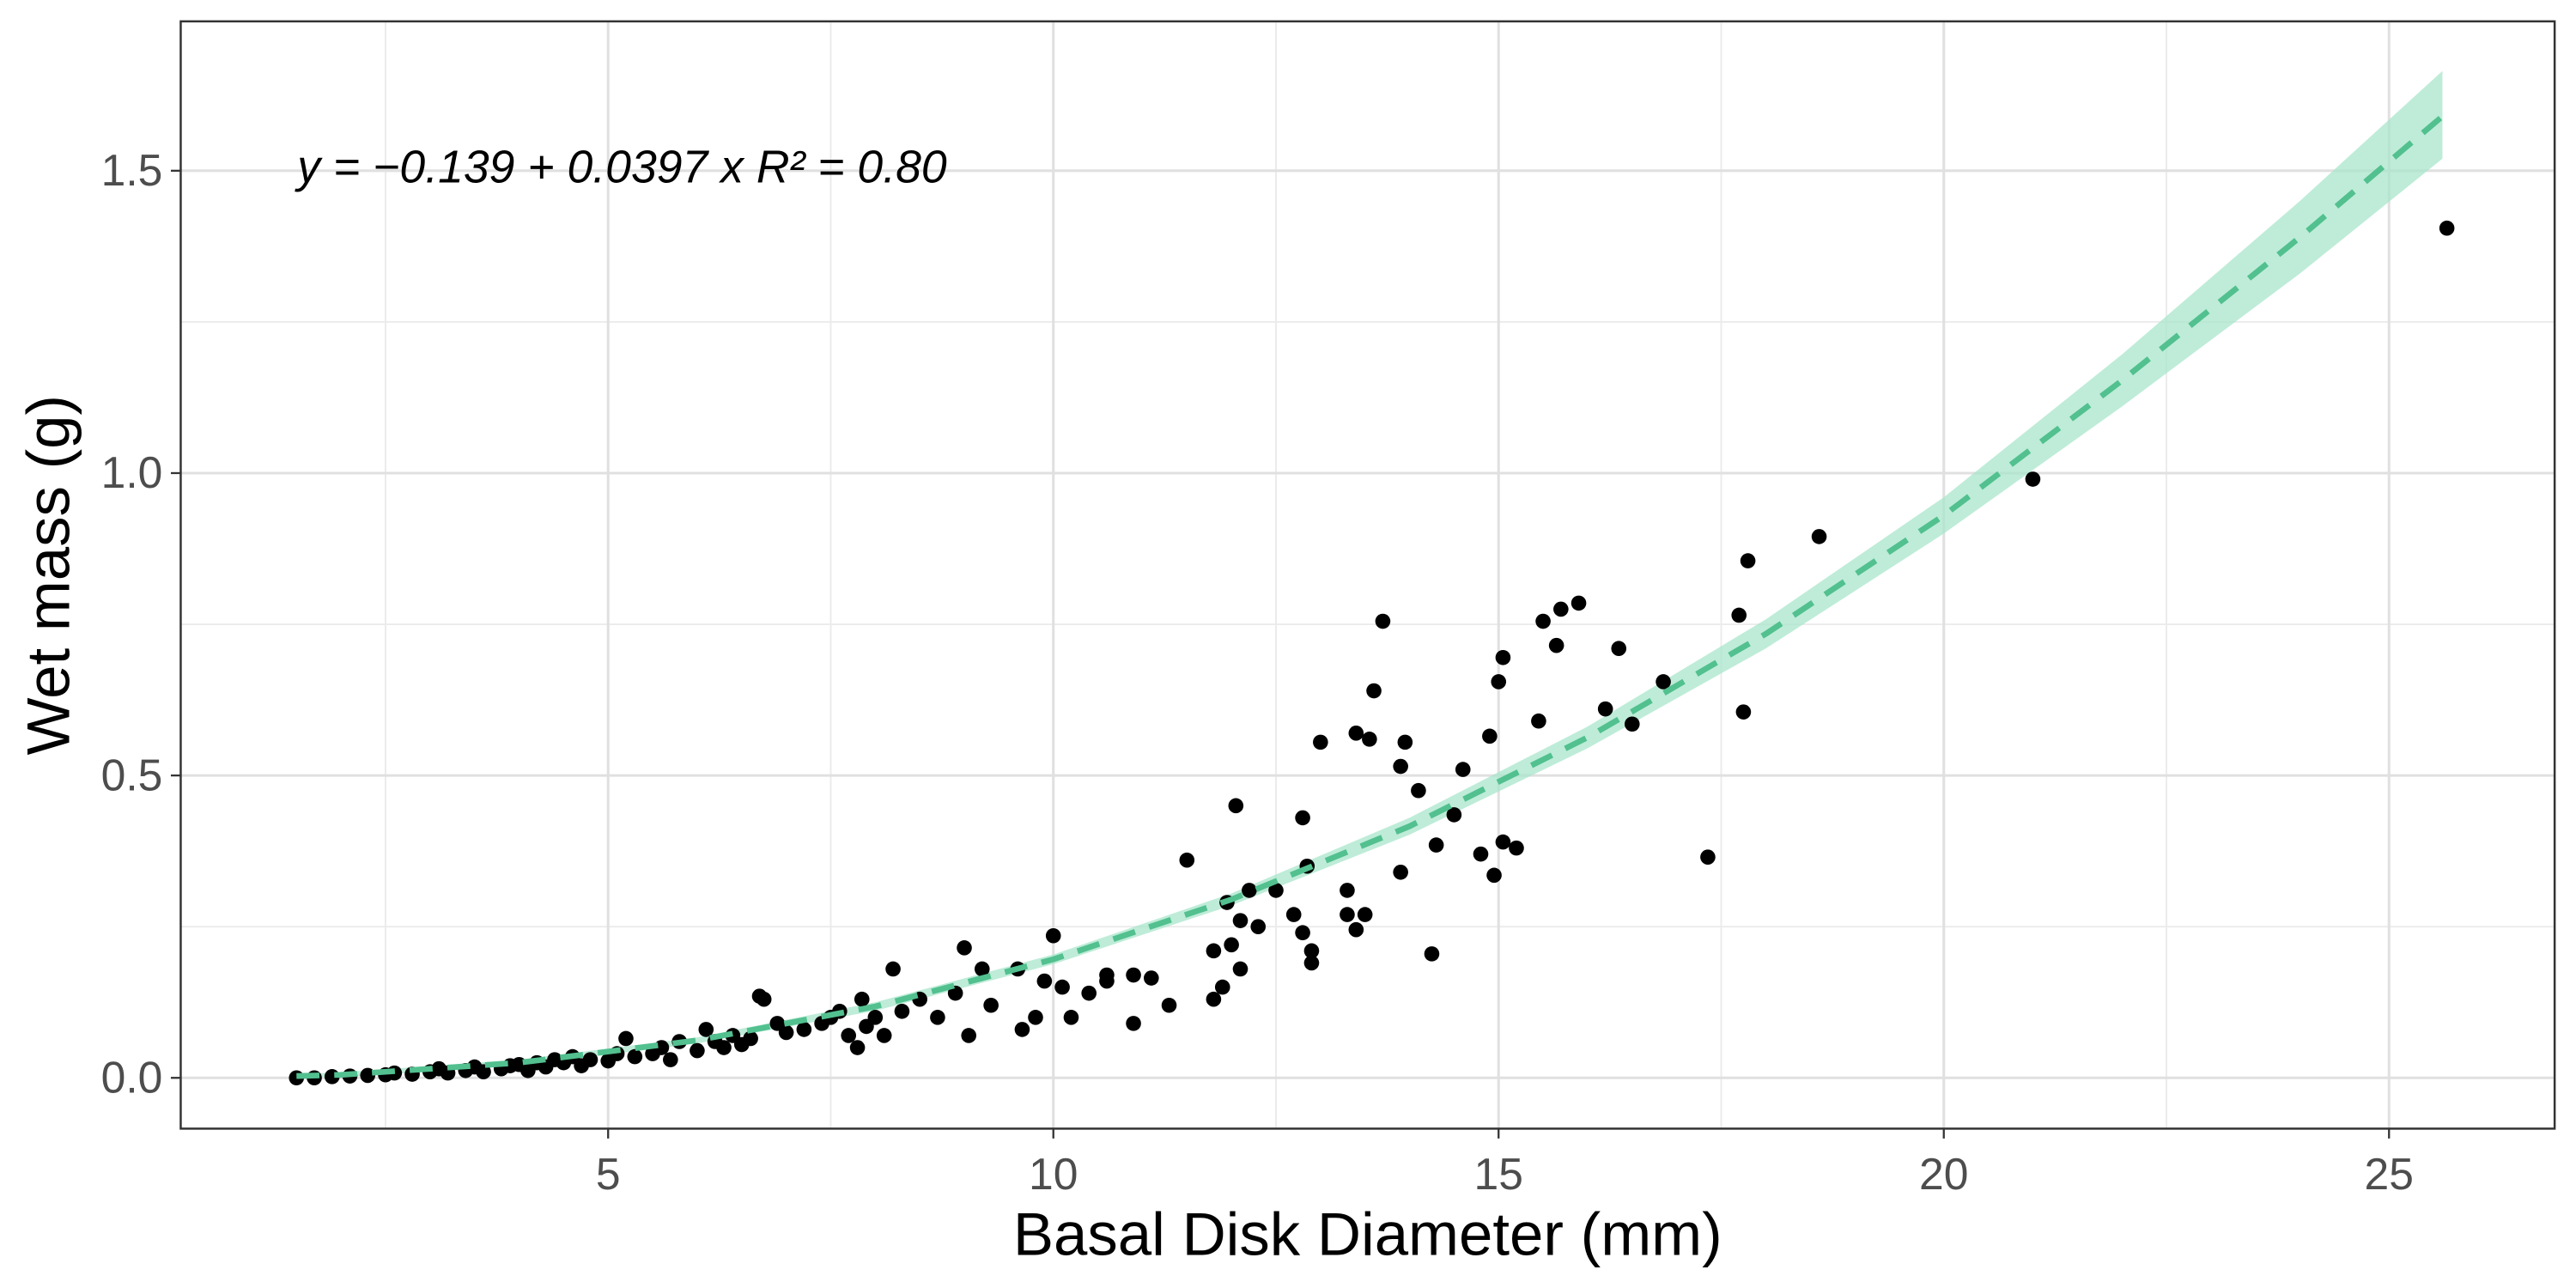  I want to click on x-tick-label: 25, so click(2390, 1174).